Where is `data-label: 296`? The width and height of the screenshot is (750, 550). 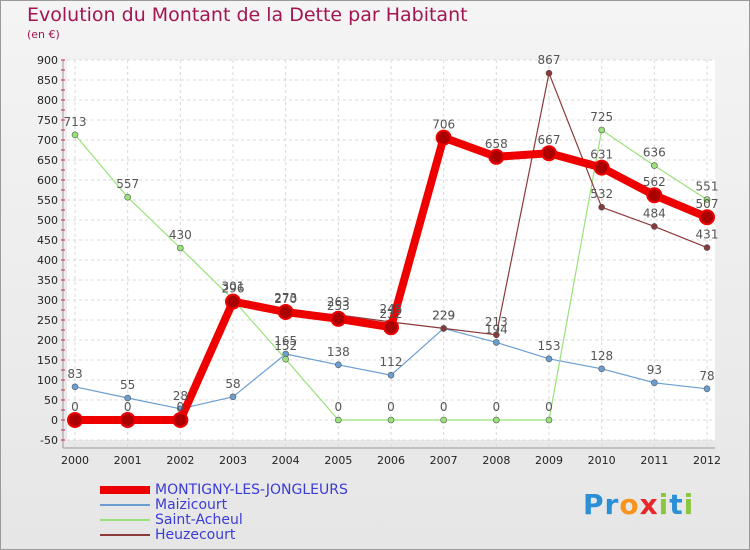 data-label: 296 is located at coordinates (233, 289).